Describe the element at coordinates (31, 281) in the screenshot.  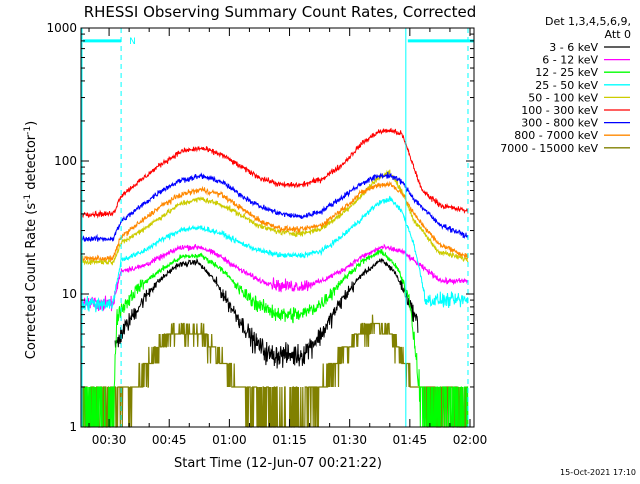
I see `y-axis-label-main: Corrected Count Rate (s` at that location.